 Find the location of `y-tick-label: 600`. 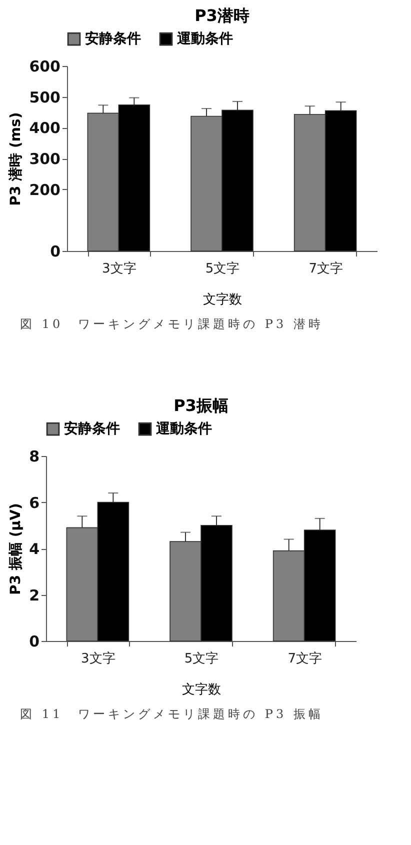

y-tick-label: 600 is located at coordinates (44, 67).